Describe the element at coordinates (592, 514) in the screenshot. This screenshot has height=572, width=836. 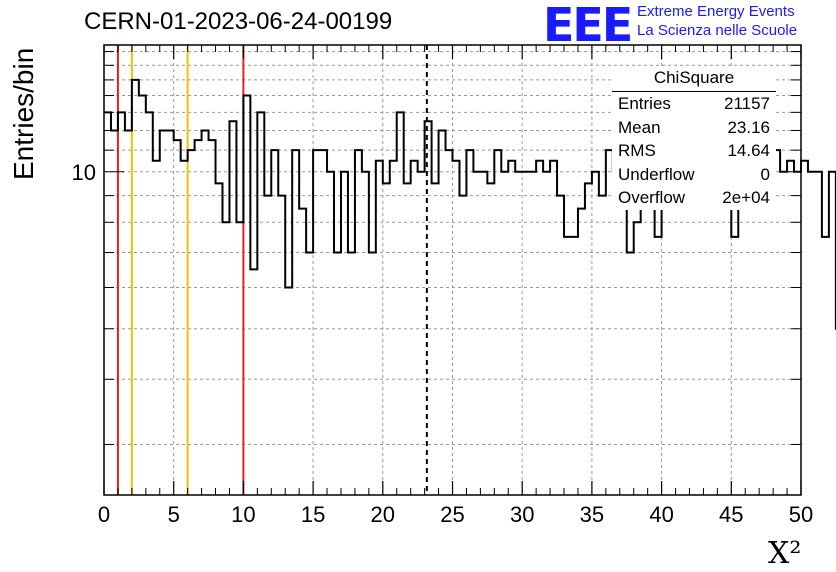
I see `x-tick-label: 35` at that location.